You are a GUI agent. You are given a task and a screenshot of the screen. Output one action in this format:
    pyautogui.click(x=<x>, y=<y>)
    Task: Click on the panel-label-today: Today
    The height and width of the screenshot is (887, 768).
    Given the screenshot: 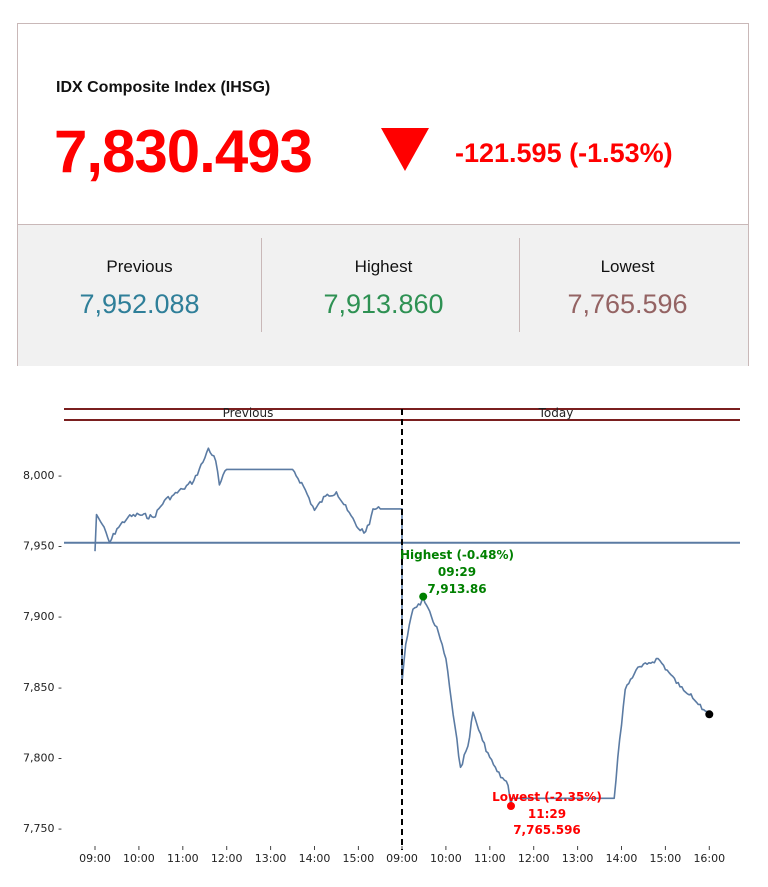 What is the action you would take?
    pyautogui.click(x=556, y=413)
    